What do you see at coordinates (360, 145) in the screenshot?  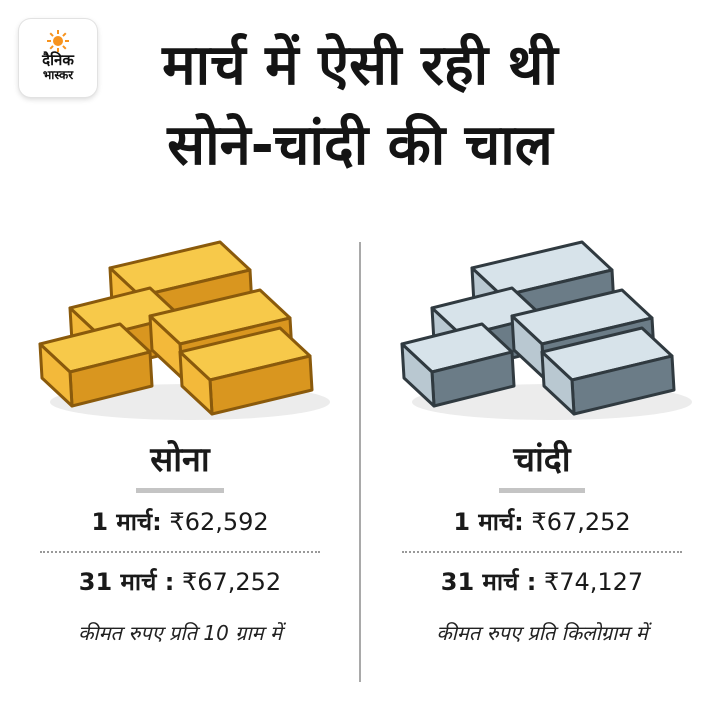 I see `title-line2: सोने-चांदी की चाल` at bounding box center [360, 145].